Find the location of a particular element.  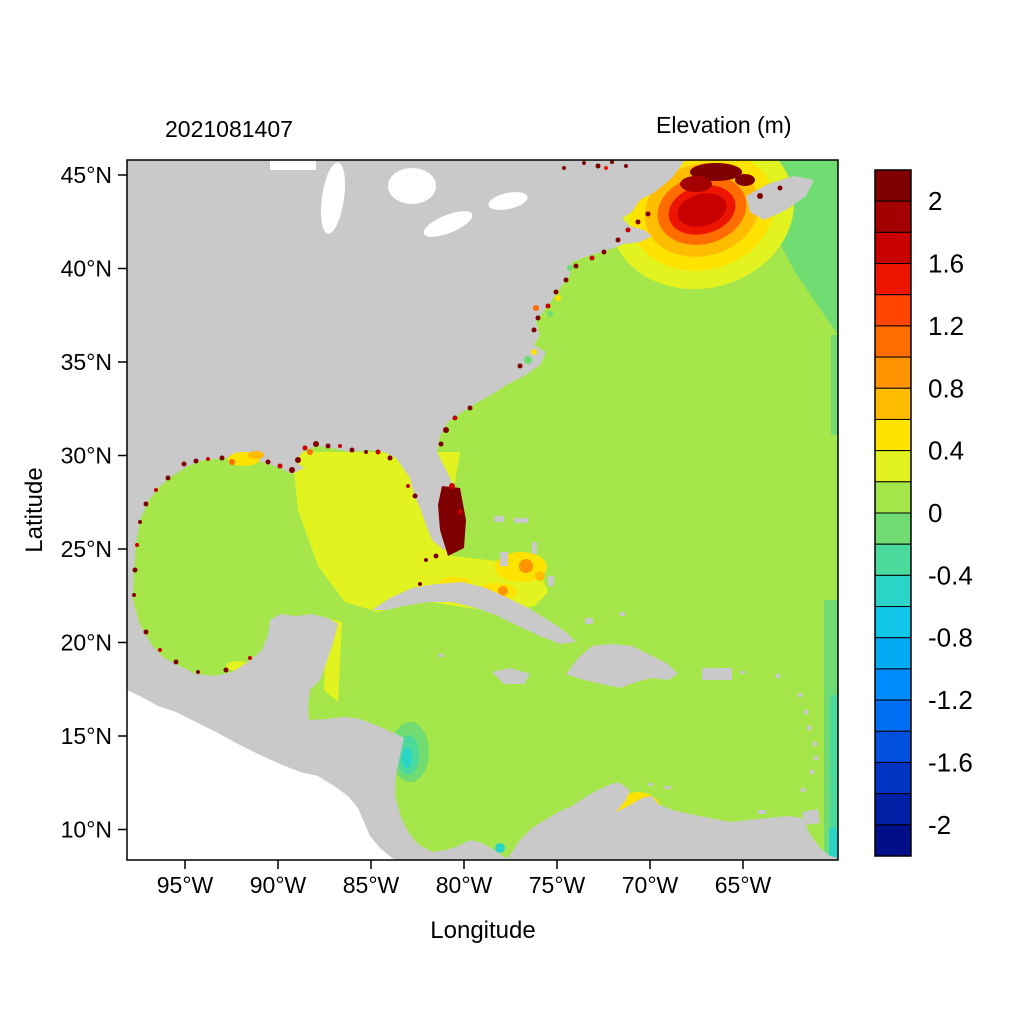

y-tick-label: 35°N is located at coordinates (86, 362).